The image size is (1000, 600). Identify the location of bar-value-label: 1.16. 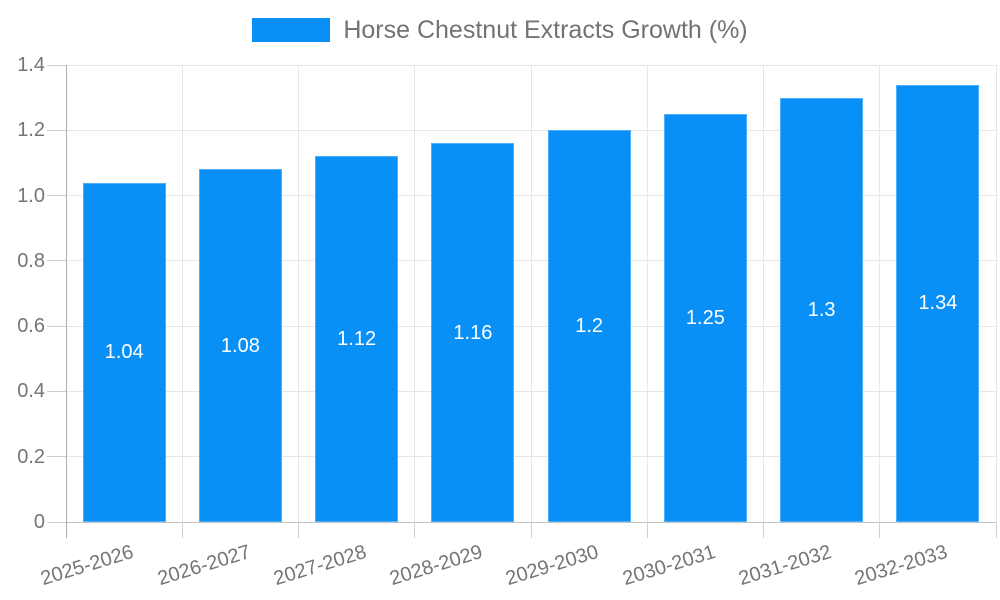
(473, 332).